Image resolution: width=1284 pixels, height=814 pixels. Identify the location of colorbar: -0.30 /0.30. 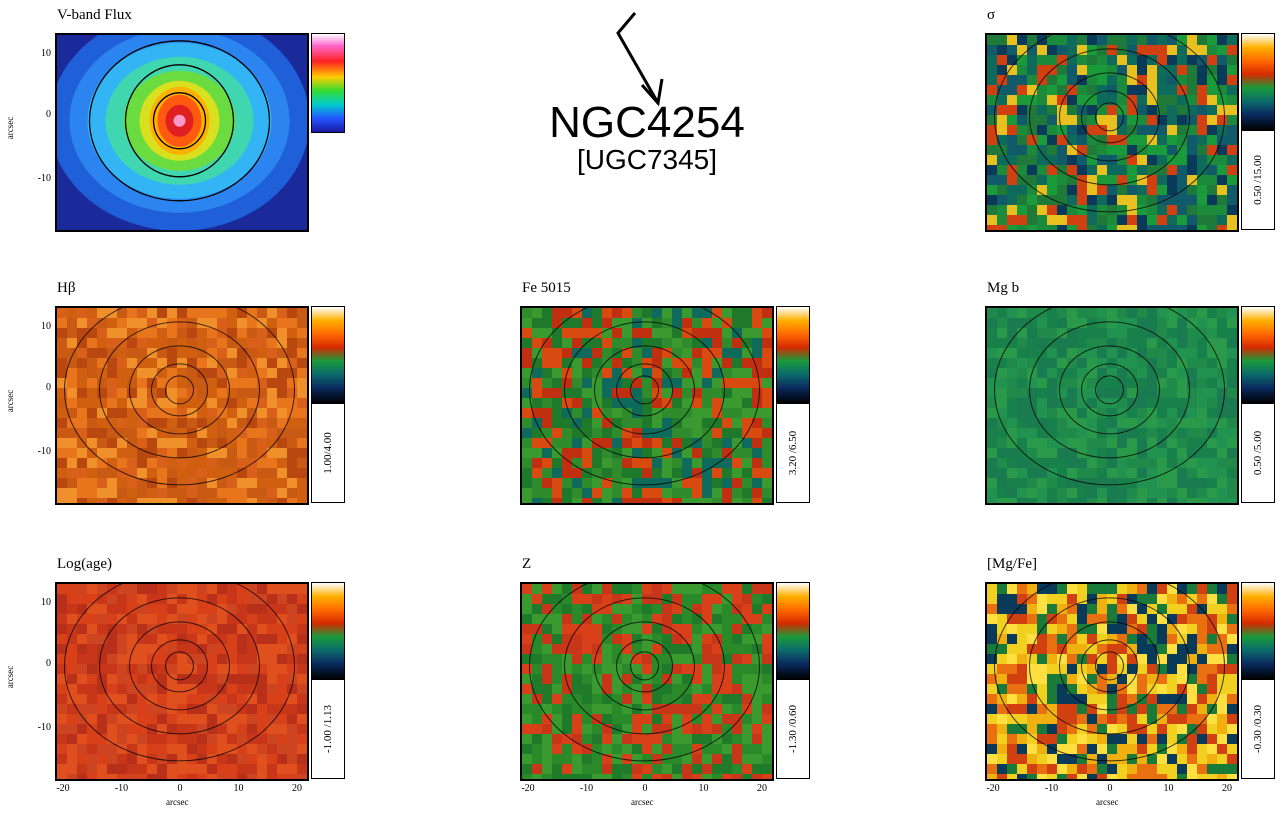
(1258, 680).